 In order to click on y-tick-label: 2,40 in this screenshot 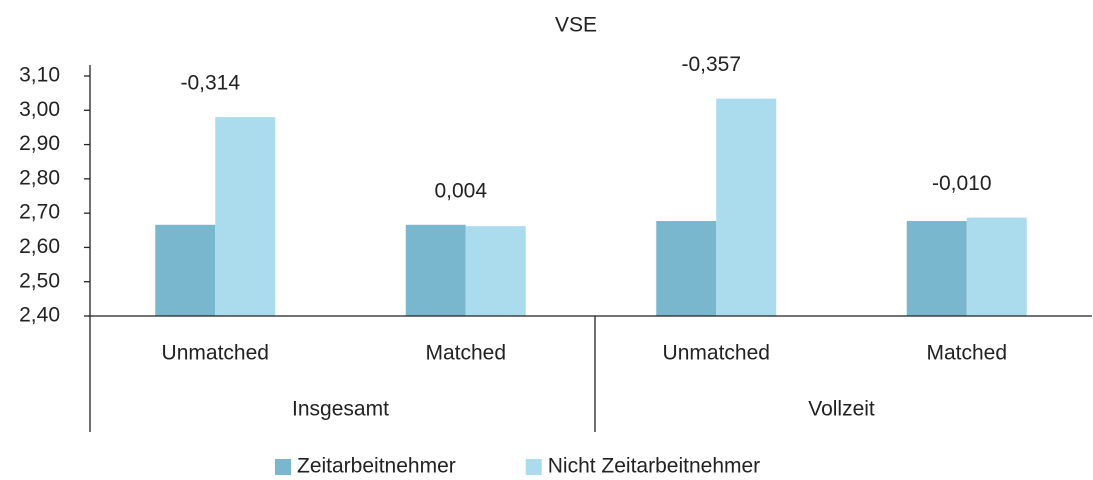, I will do `click(39, 315)`.